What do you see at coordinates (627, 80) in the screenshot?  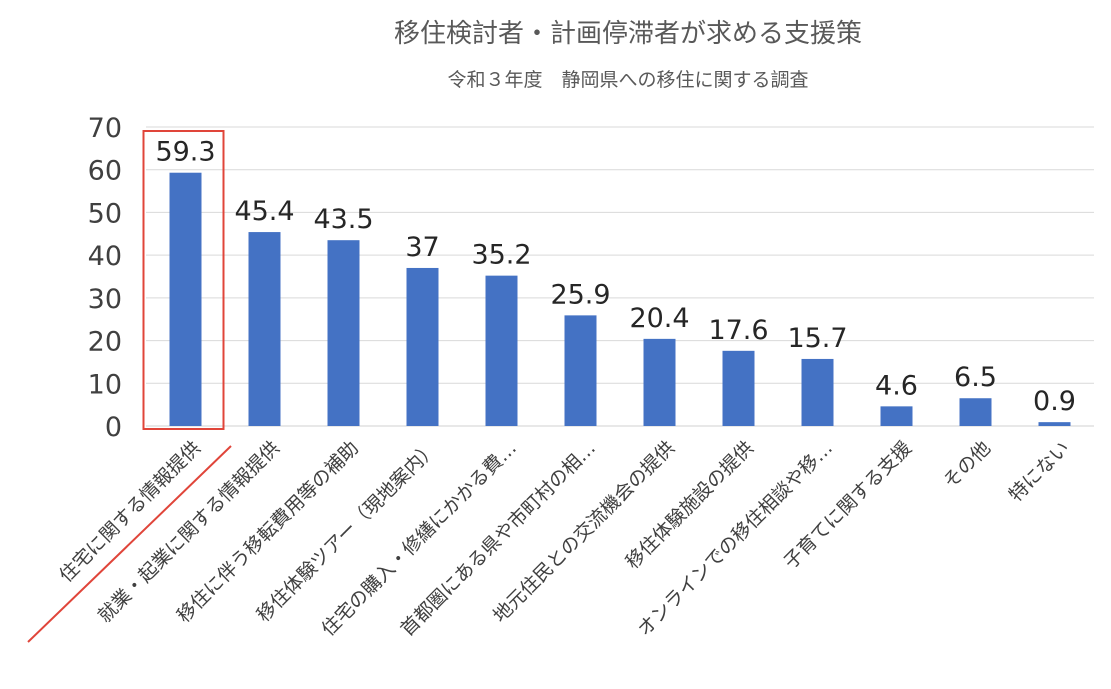 I see `chart-subtitle: 令和３年度 静岡県への移住に関する調査` at bounding box center [627, 80].